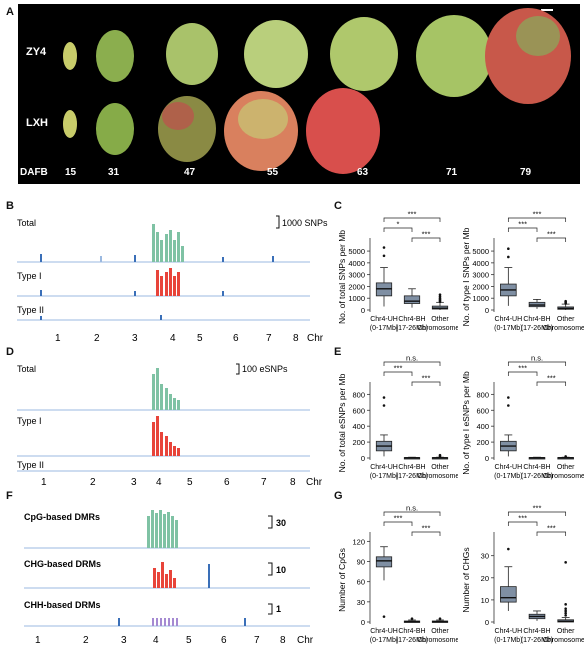  What do you see at coordinates (265, 369) in the screenshot?
I see `scale-label: 100 eSNPs` at bounding box center [265, 369].